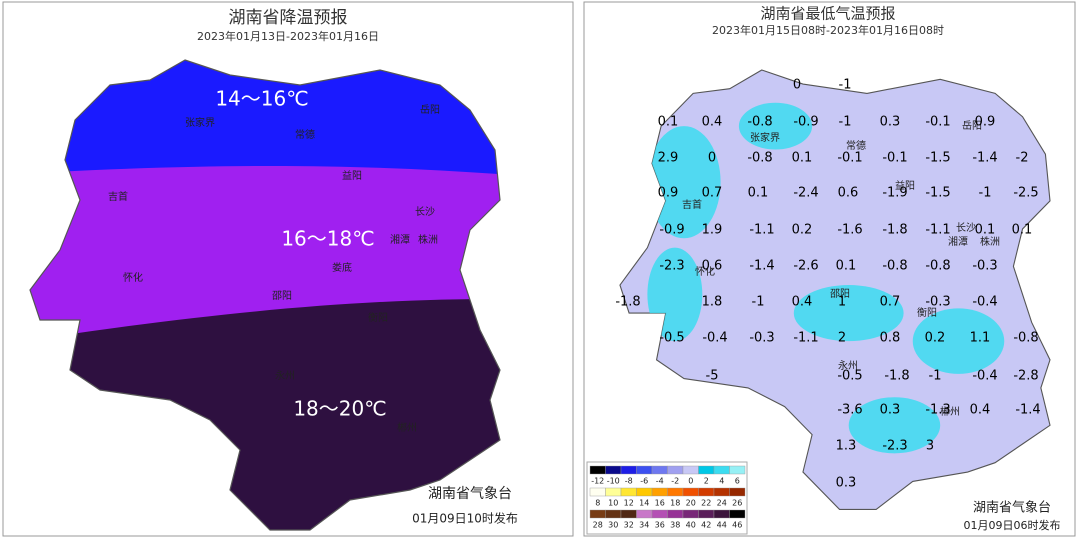  Describe the element at coordinates (706, 481) in the screenshot. I see `legend-tick: 2` at that location.